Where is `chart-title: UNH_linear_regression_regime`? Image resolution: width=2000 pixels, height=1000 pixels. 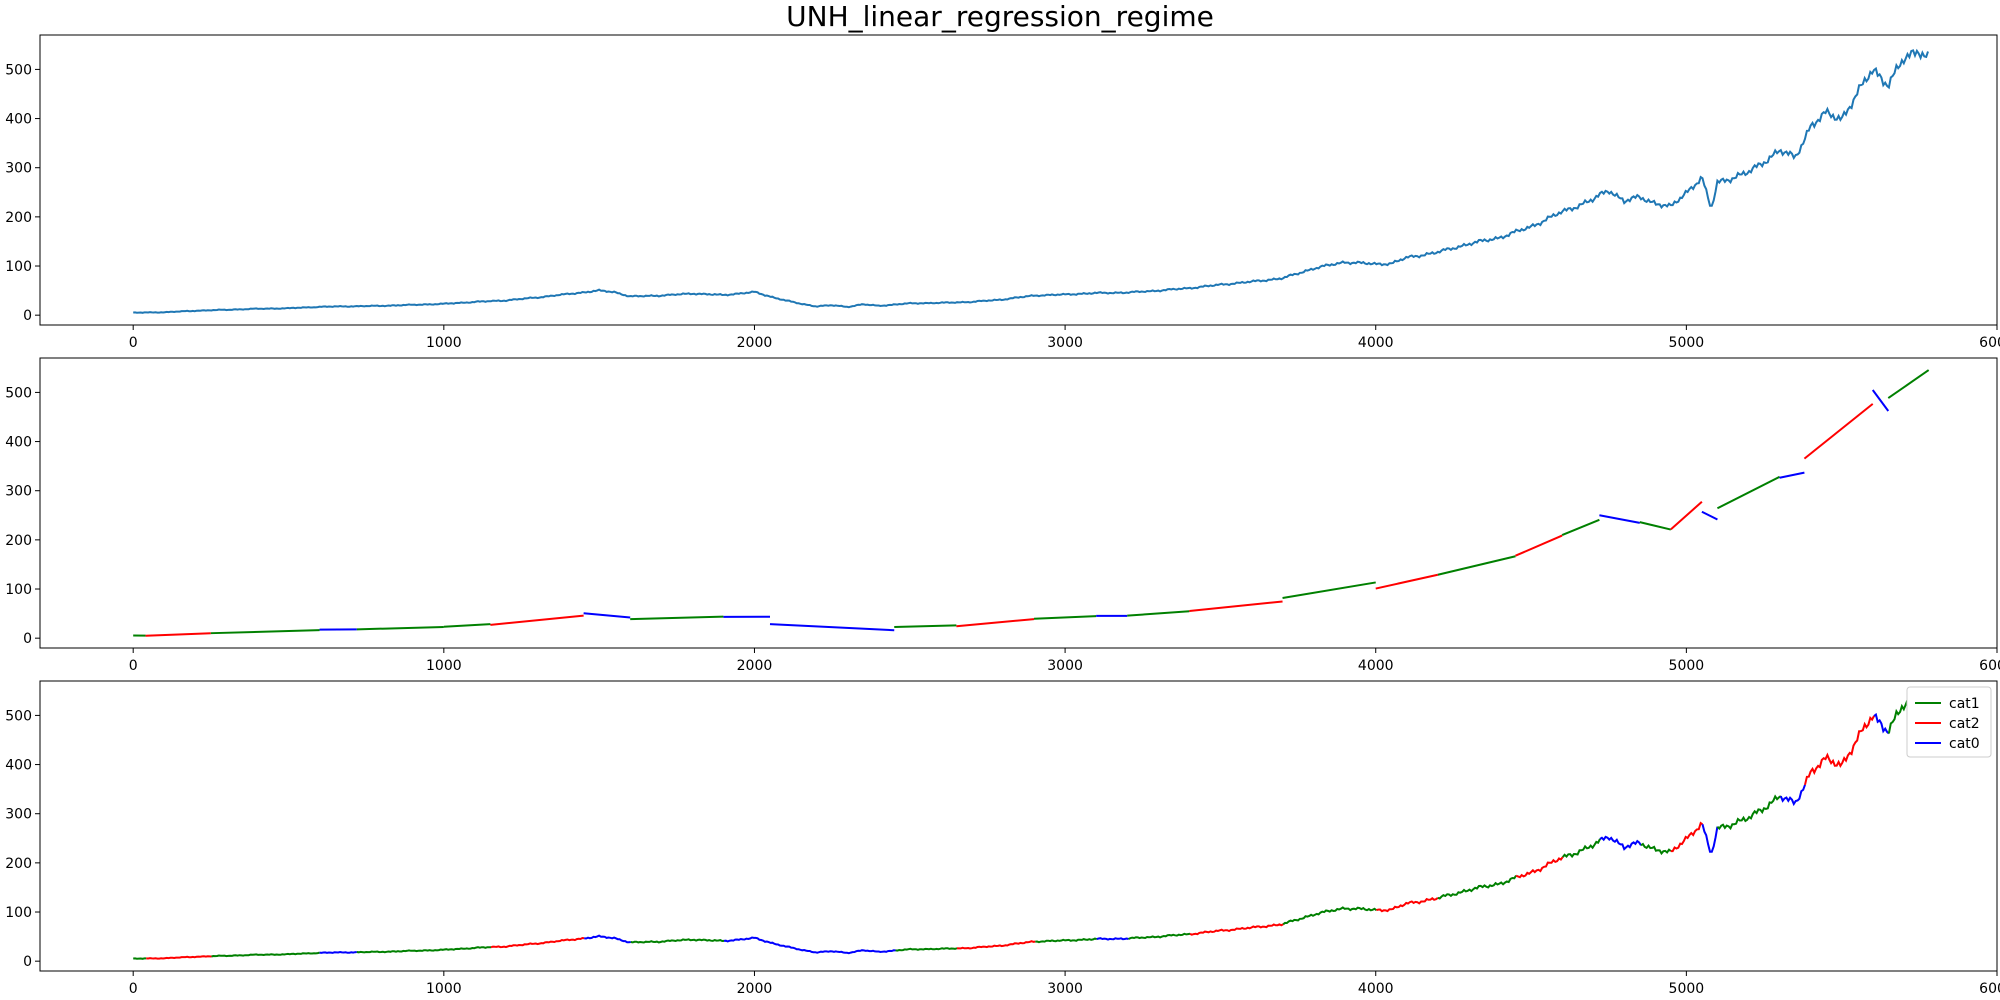 chart-title: UNH_linear_regression_regime is located at coordinates (1000, 16).